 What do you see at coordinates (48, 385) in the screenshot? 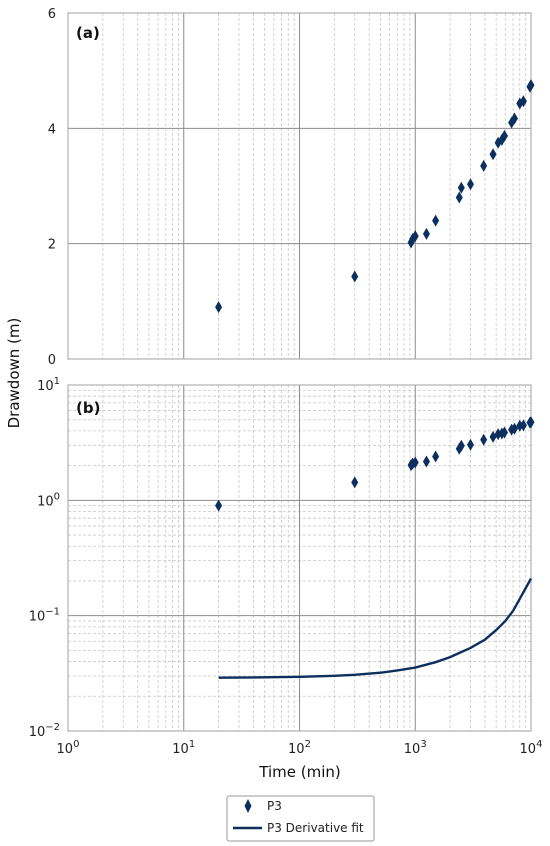
I see `panel-b-y-tick-label: 10¹` at bounding box center [48, 385].